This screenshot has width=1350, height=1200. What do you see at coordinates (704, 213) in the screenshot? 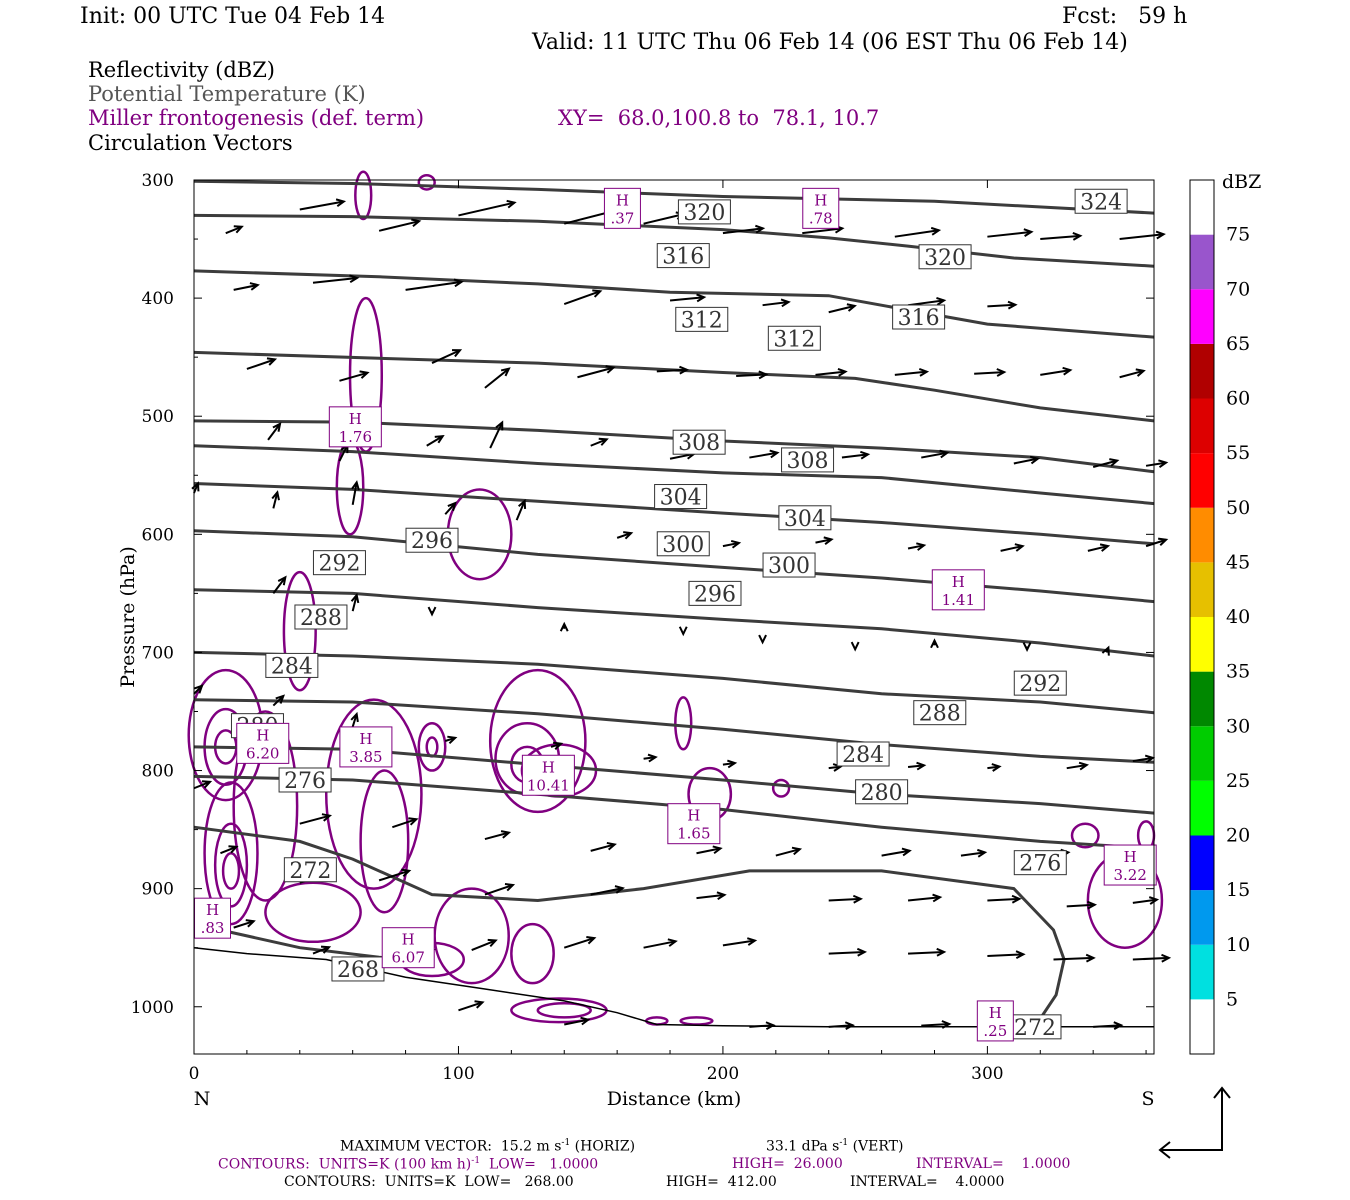
I see `svg-text: 320` at bounding box center [704, 213].